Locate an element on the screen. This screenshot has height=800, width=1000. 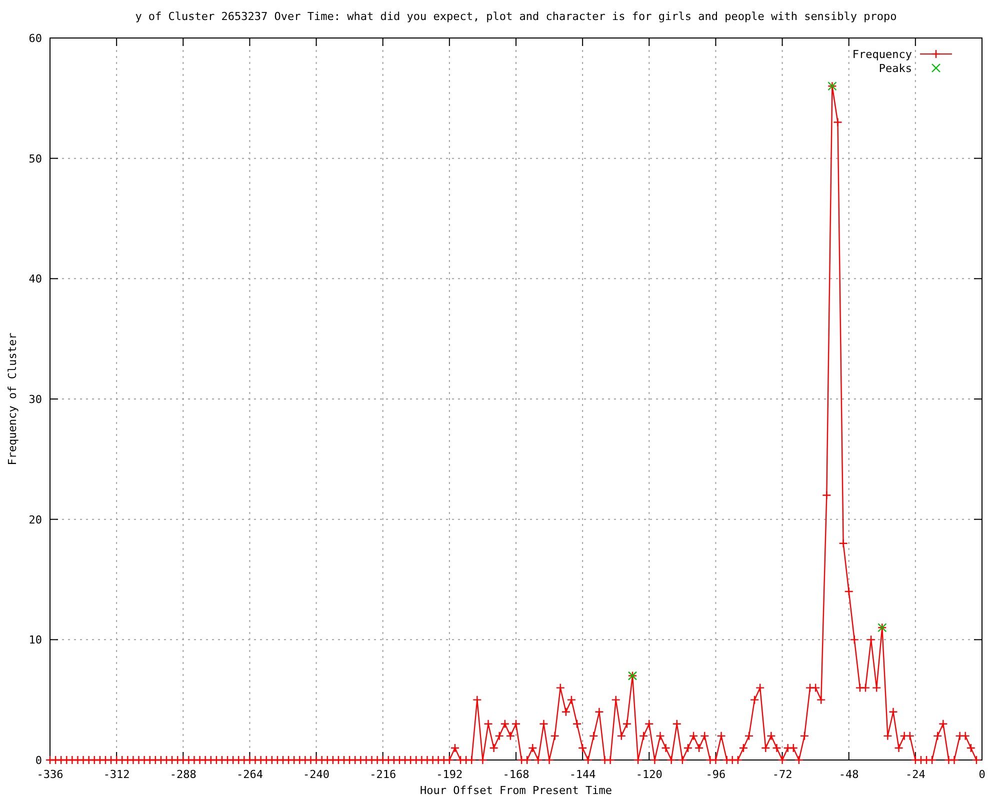
y-tick-label: 20 is located at coordinates (35, 519).